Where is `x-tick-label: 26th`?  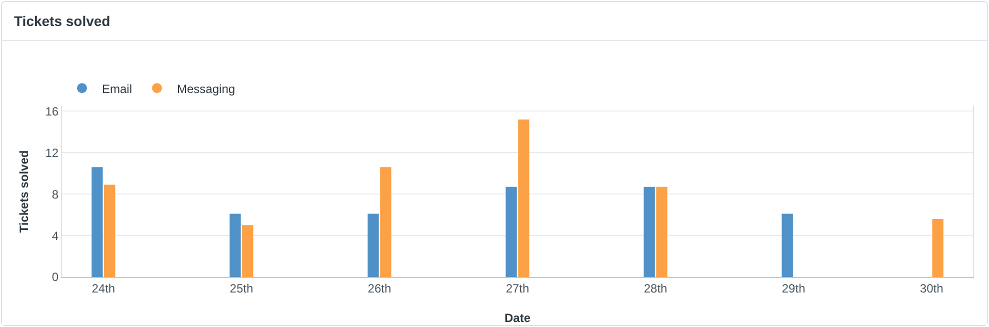 x-tick-label: 26th is located at coordinates (380, 288).